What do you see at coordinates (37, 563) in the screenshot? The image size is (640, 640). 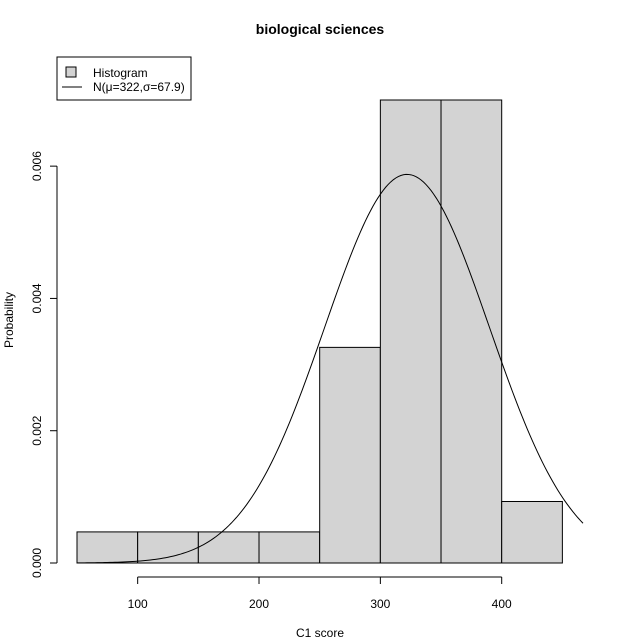 I see `y-tick-label-0: 0.000` at bounding box center [37, 563].